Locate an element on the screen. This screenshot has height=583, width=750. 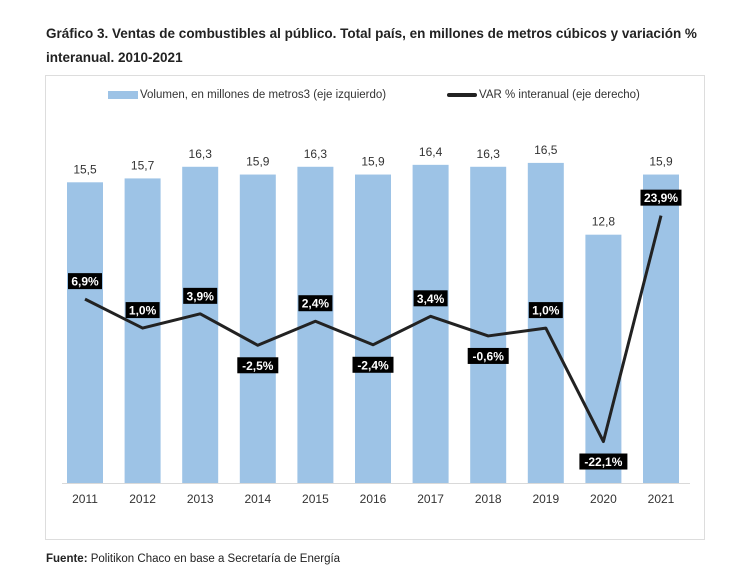
legend-swatch-bar is located at coordinates (123, 95).